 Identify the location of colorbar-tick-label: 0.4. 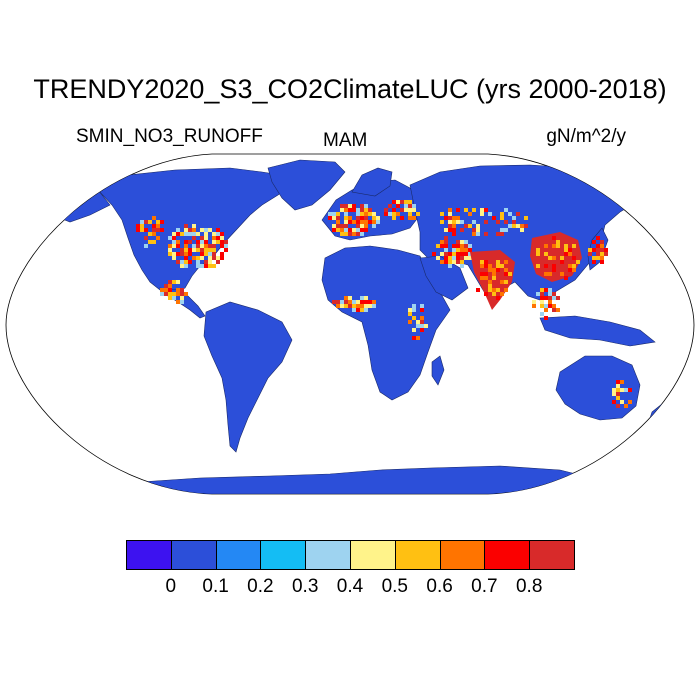
(350, 586).